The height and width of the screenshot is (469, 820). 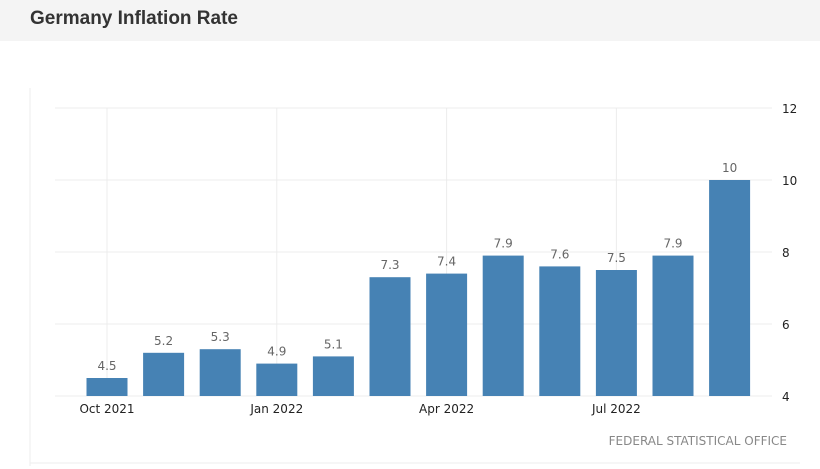 What do you see at coordinates (106, 366) in the screenshot?
I see `data-label: 4.5` at bounding box center [106, 366].